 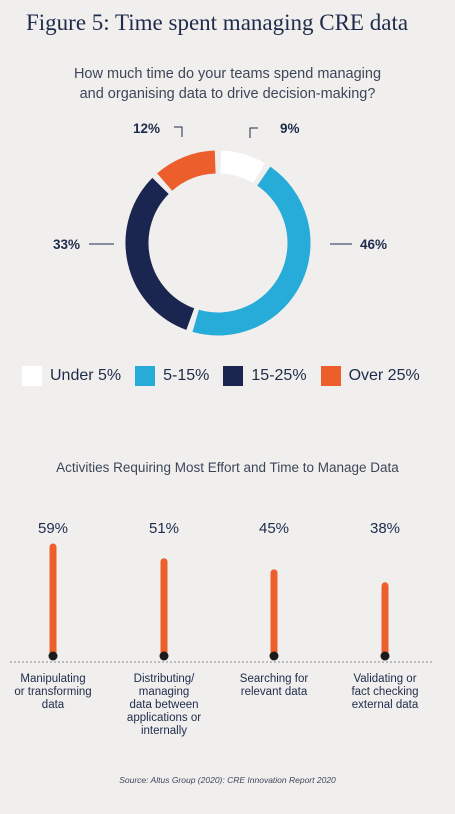 I want to click on bar-value-label-2: 51%, so click(x=164, y=528).